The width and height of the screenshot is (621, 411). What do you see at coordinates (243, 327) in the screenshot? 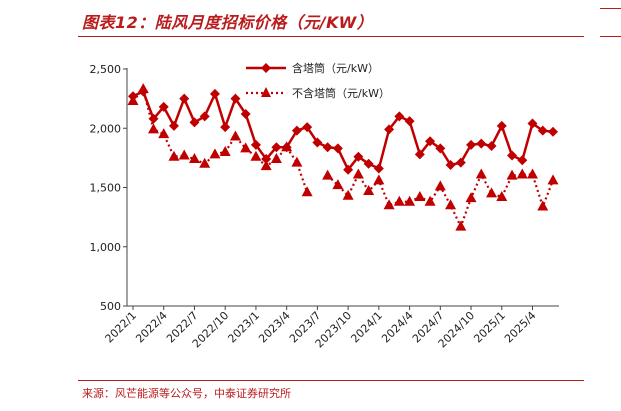
I see `x-tick-label: 2023/1` at bounding box center [243, 327].